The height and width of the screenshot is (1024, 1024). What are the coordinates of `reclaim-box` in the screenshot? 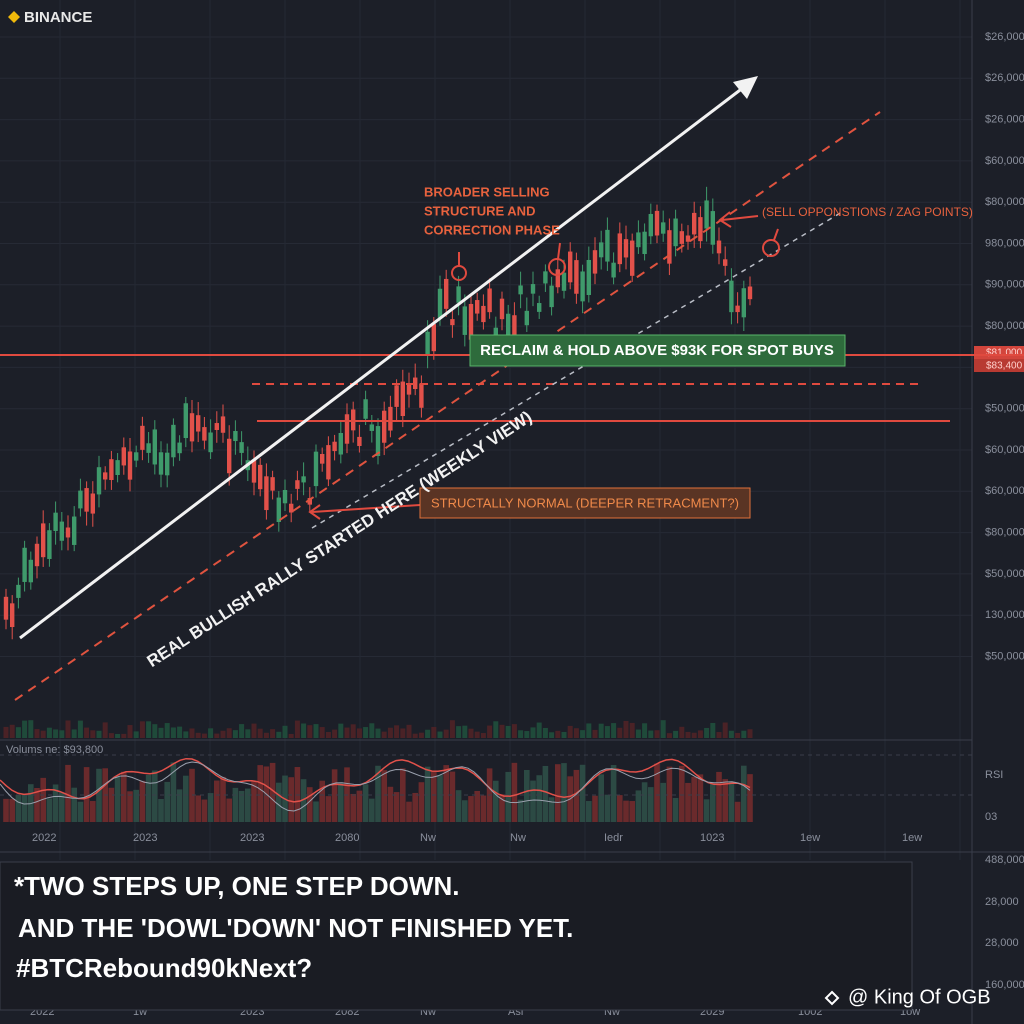 It's located at (657, 350).